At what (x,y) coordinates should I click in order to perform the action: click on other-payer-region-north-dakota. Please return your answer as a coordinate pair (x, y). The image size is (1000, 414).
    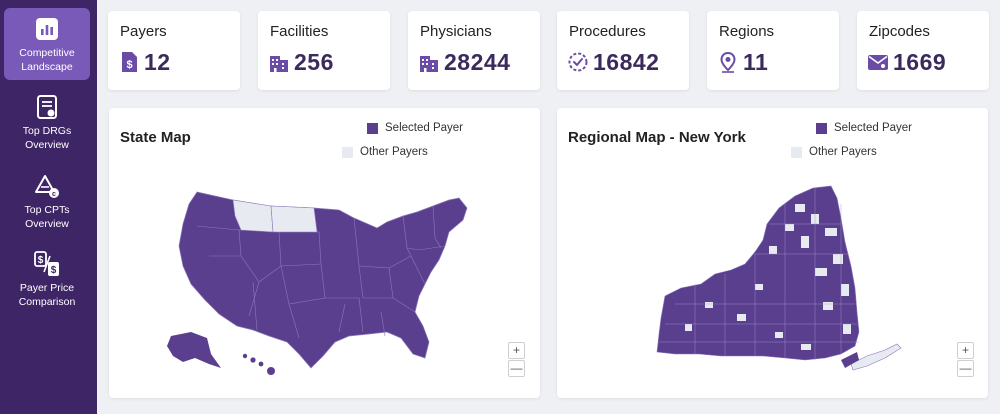
    Looking at the image, I should click on (294, 219).